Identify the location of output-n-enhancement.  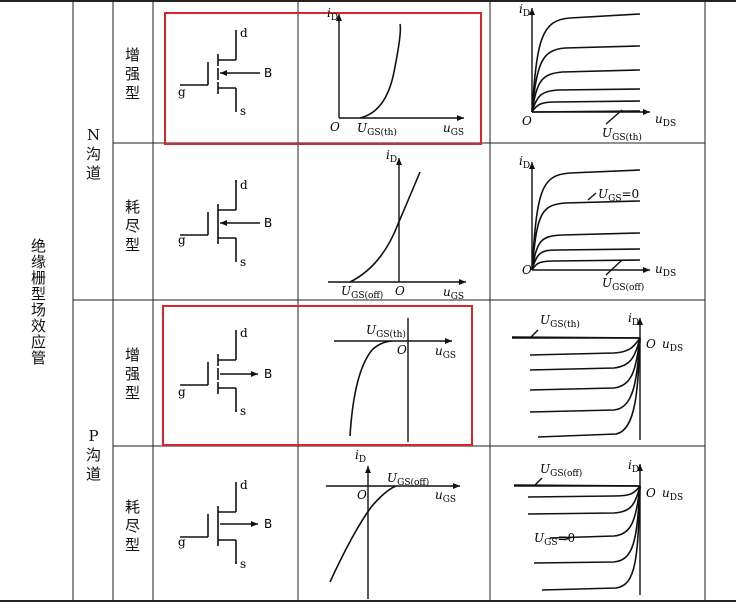
(589, 66).